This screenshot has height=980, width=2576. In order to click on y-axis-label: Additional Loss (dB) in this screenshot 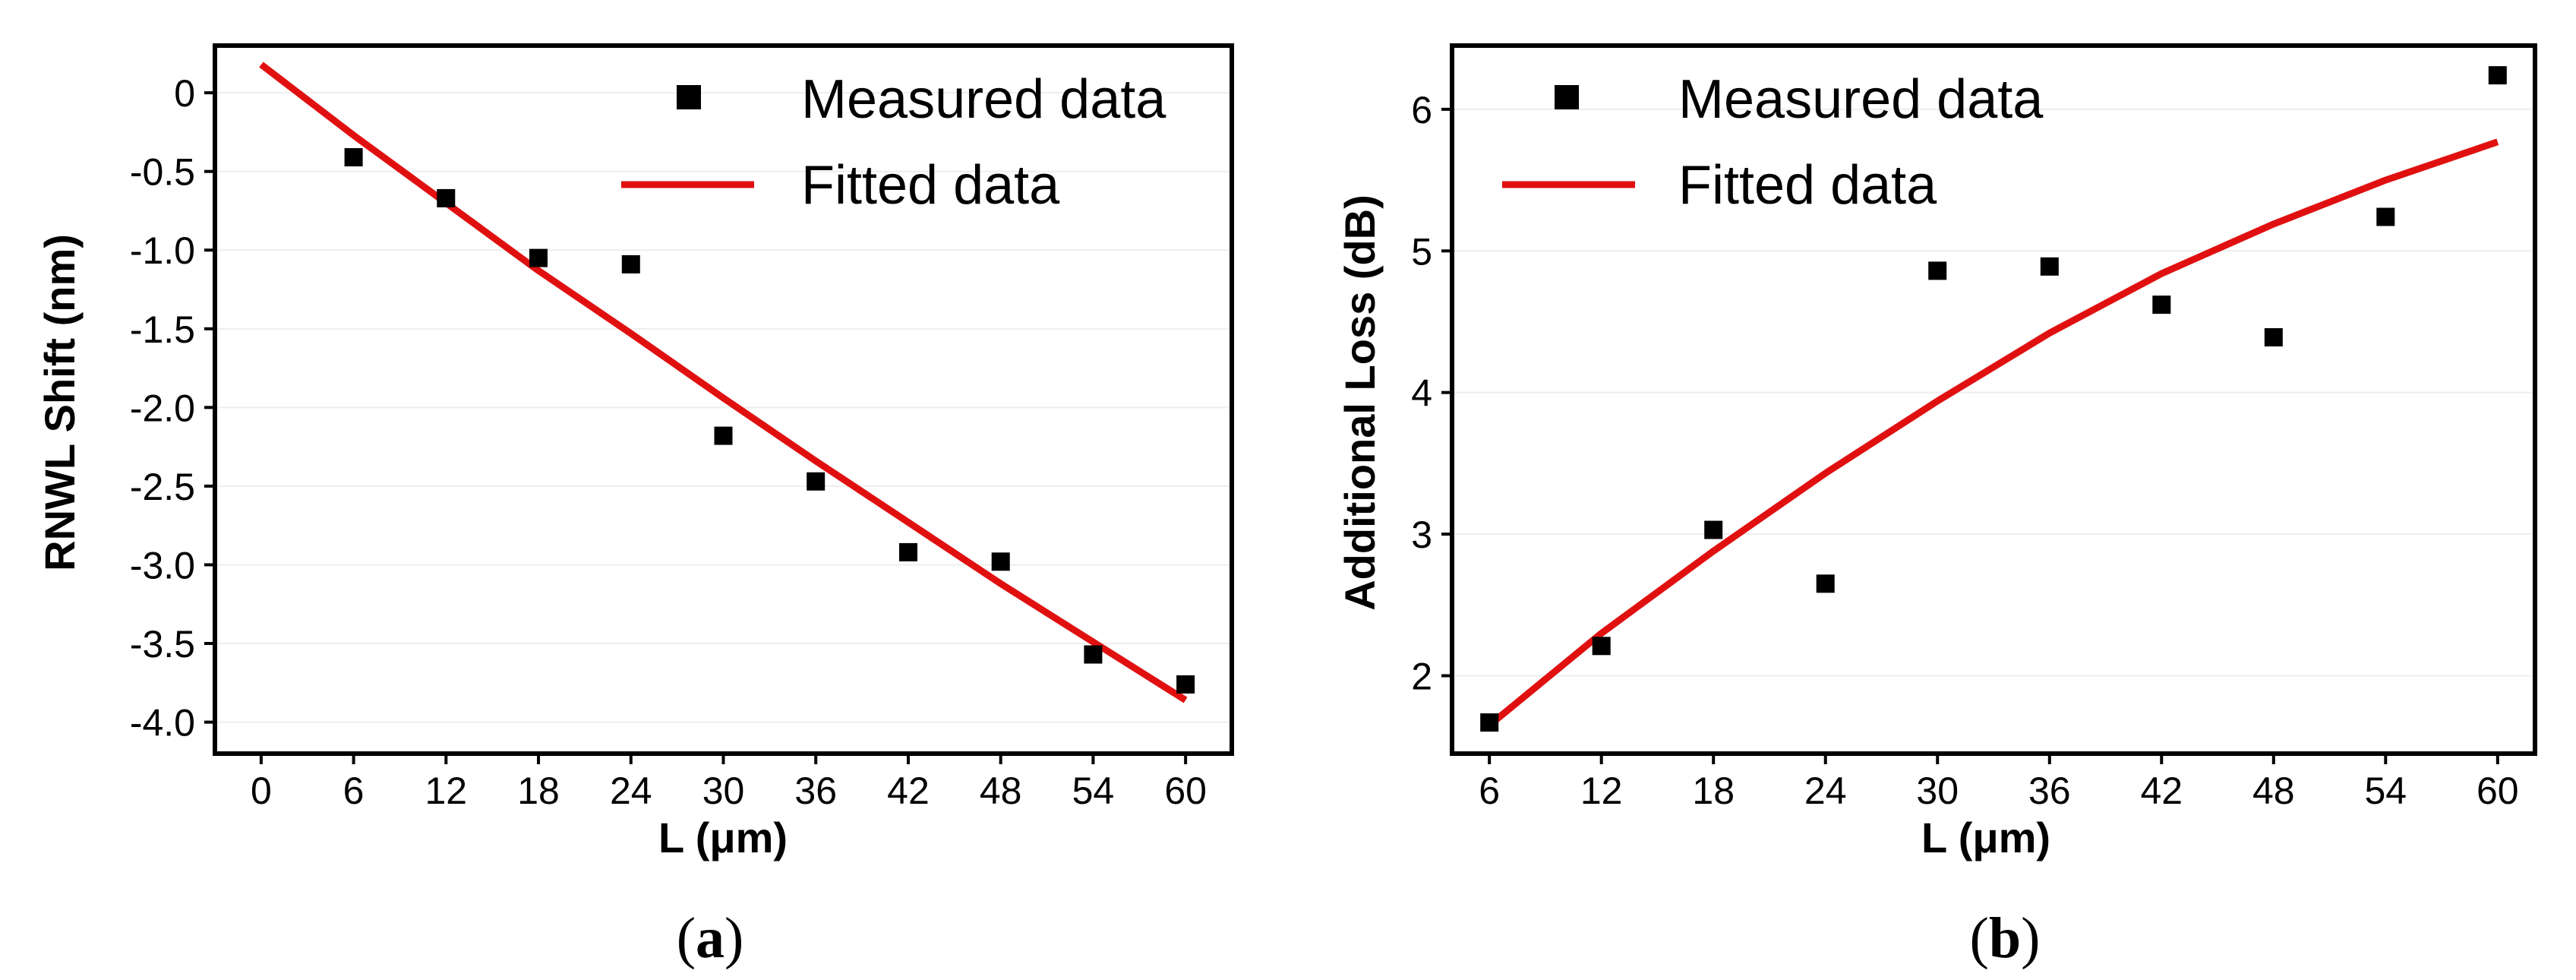, I will do `click(1360, 402)`.